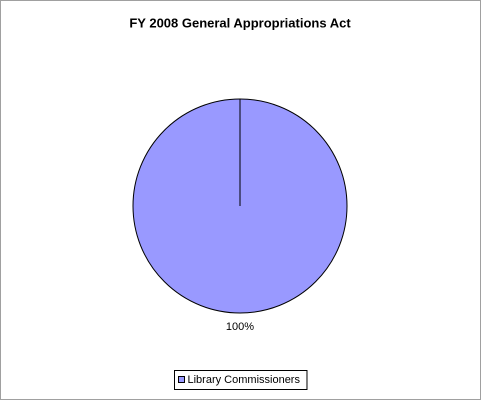 Image resolution: width=481 pixels, height=400 pixels. Describe the element at coordinates (244, 380) in the screenshot. I see `legend-label: Library Commissioners` at that location.